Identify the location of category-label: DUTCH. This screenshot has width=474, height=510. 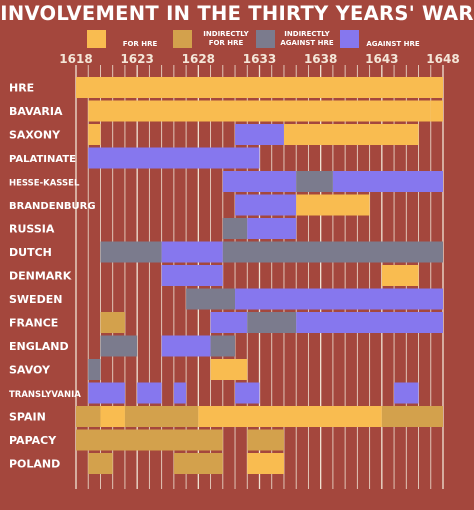
(30, 252).